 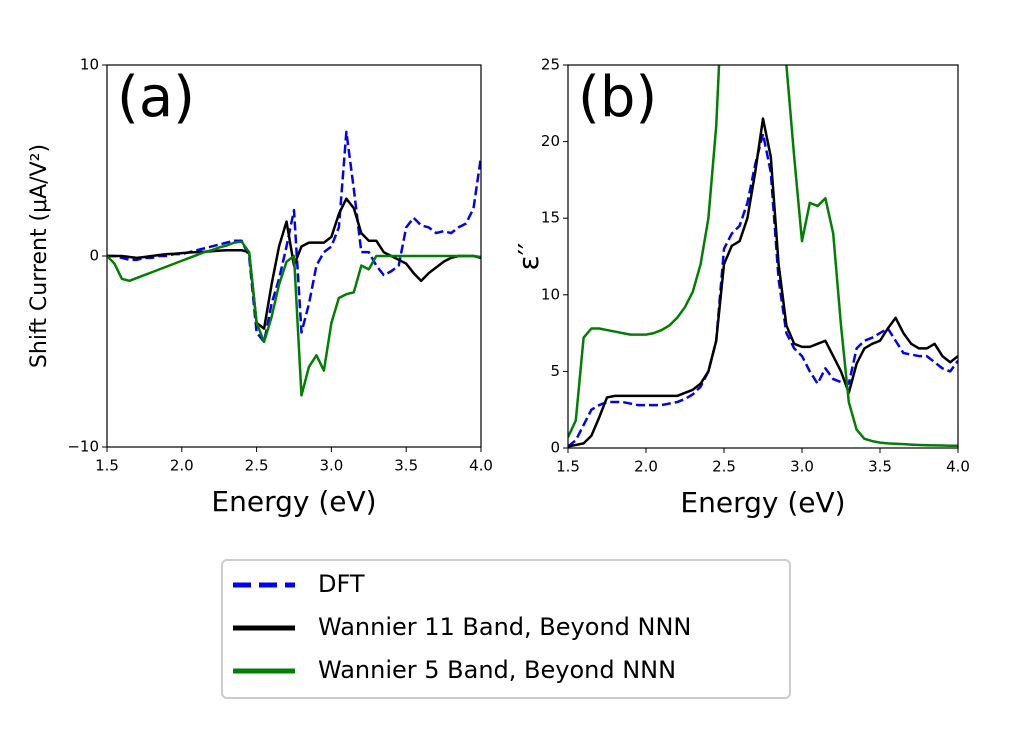 I want to click on y-tick-label: 5, so click(x=555, y=371).